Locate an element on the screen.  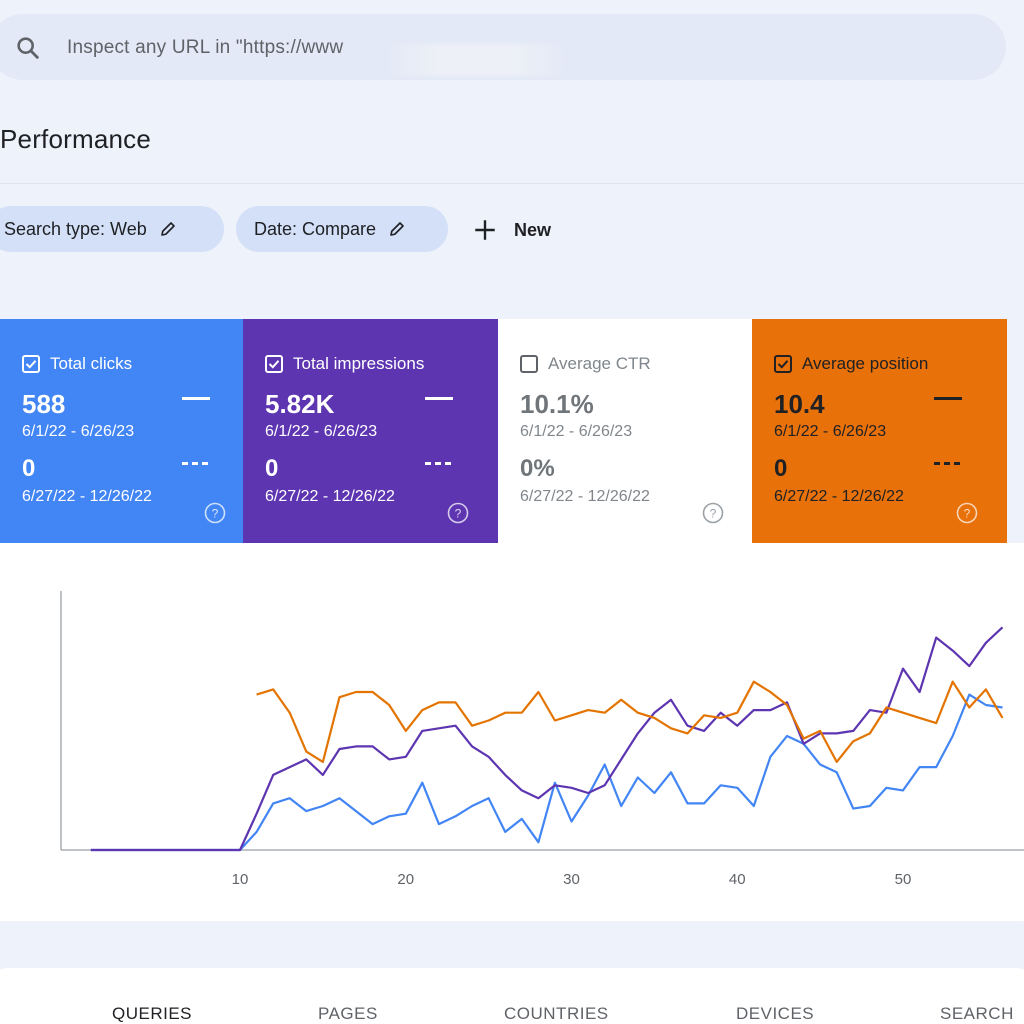
tab-queries: QUERIES is located at coordinates (152, 1013).